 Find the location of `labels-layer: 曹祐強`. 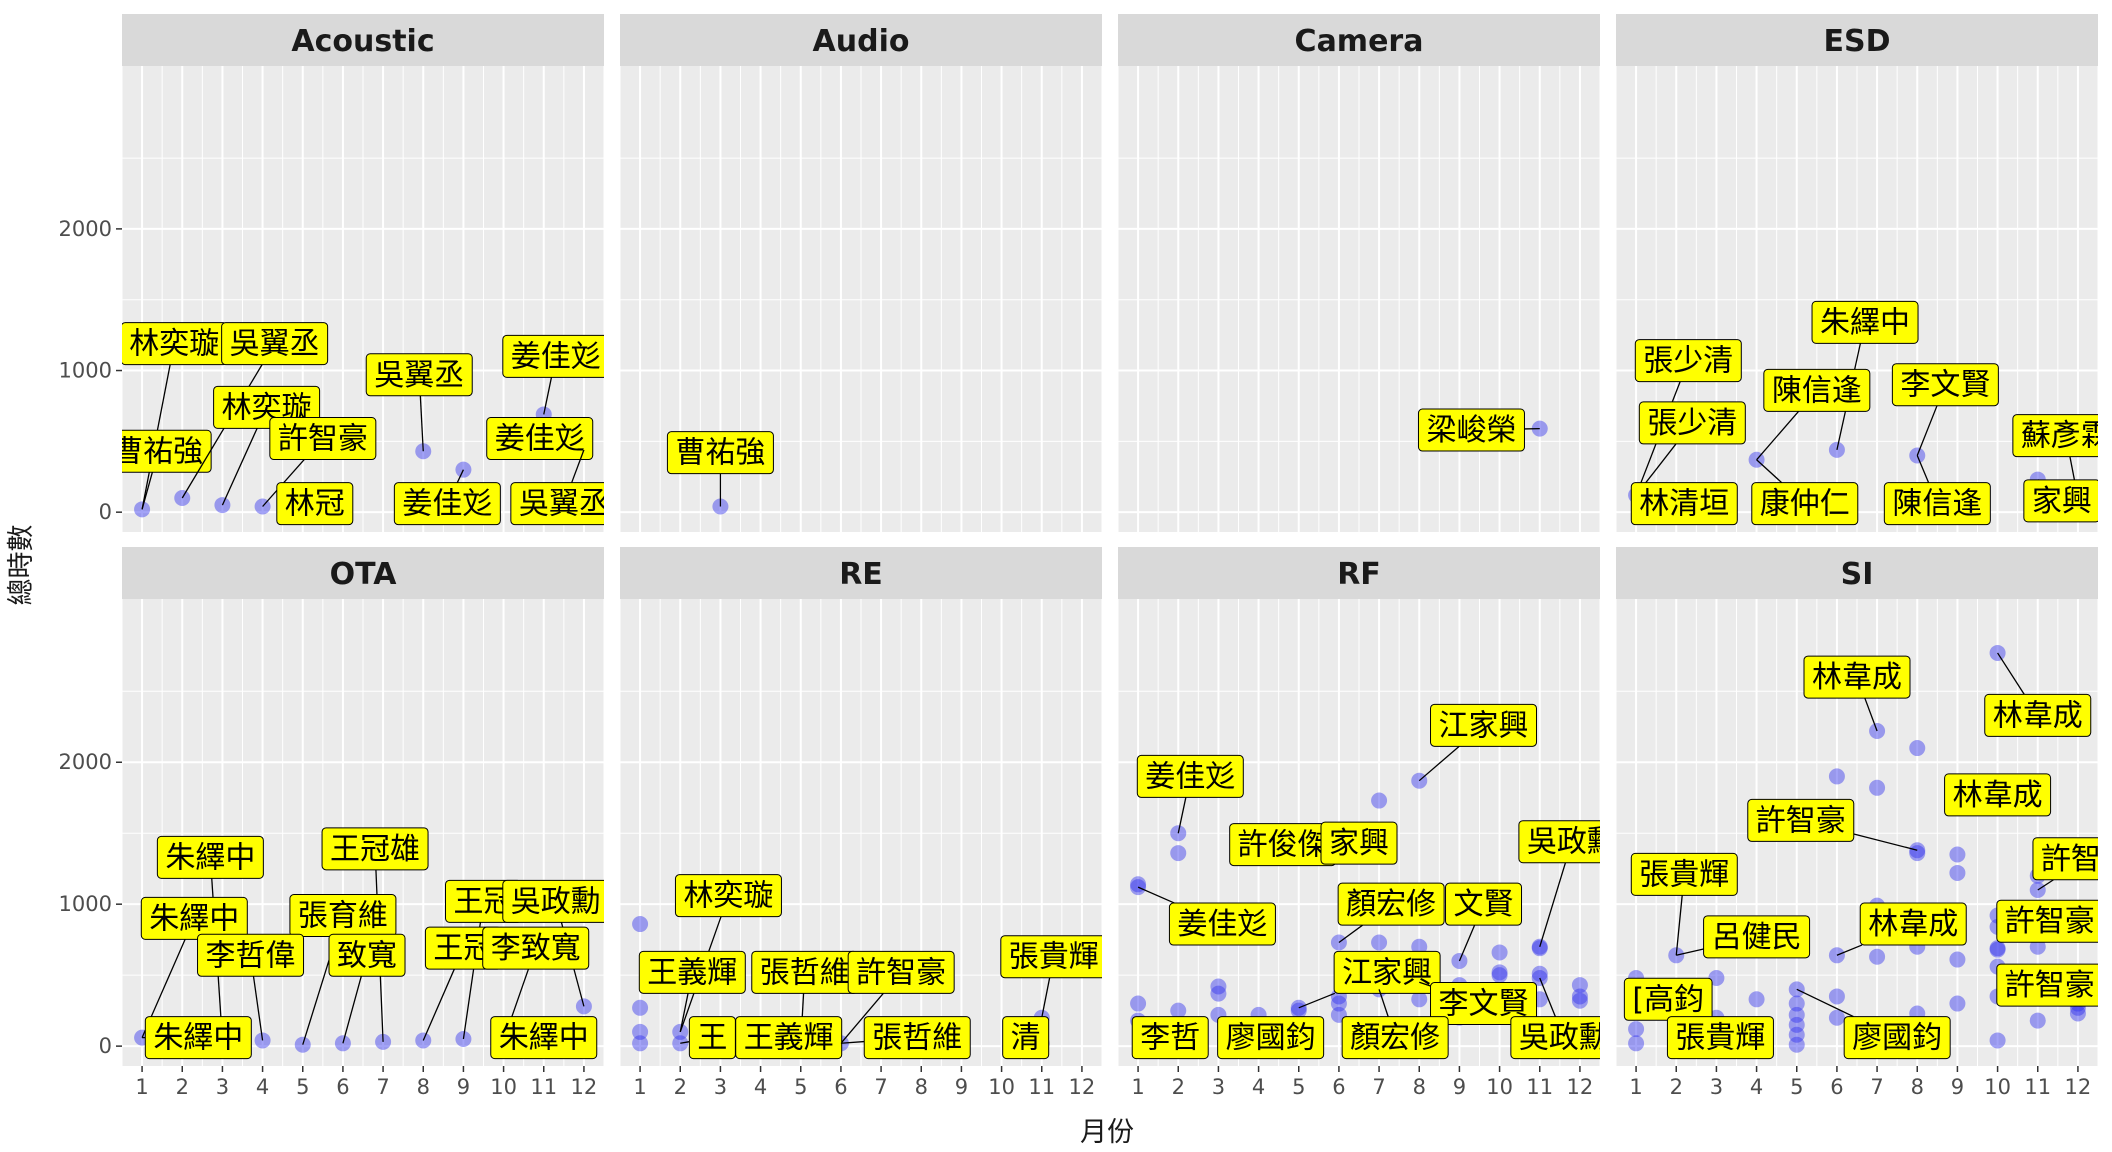

labels-layer: 曹祐強 is located at coordinates (720, 469).